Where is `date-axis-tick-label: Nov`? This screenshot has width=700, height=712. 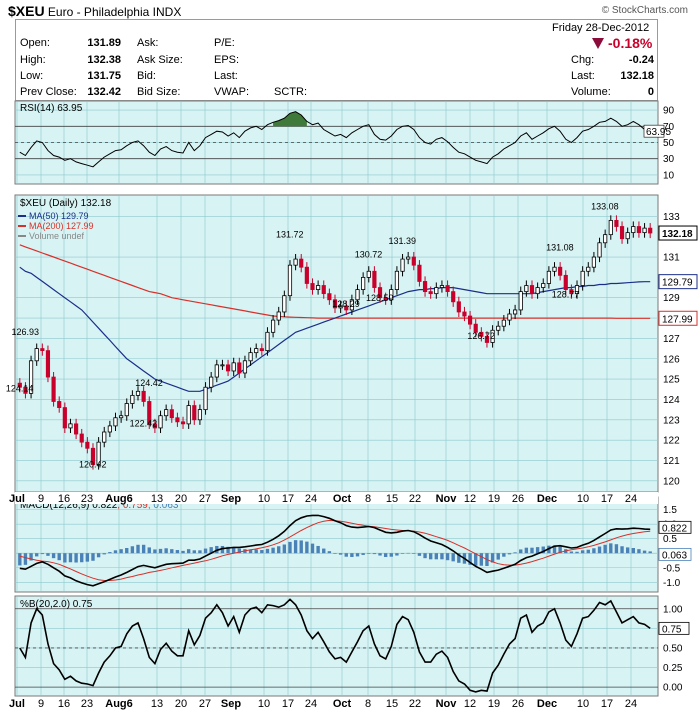
date-axis-tick-label: Nov is located at coordinates (447, 704).